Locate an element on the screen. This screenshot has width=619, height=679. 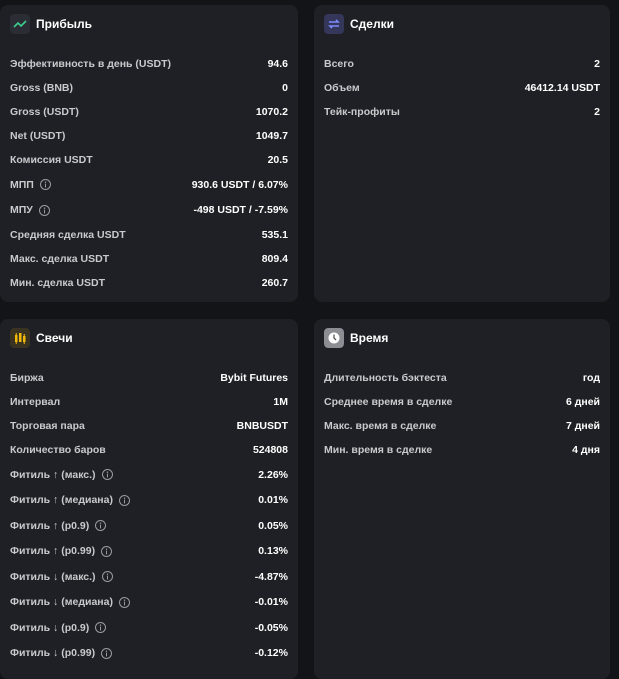
stat-label-text: Фитиль ↑ (p0.9) is located at coordinates (50, 525).